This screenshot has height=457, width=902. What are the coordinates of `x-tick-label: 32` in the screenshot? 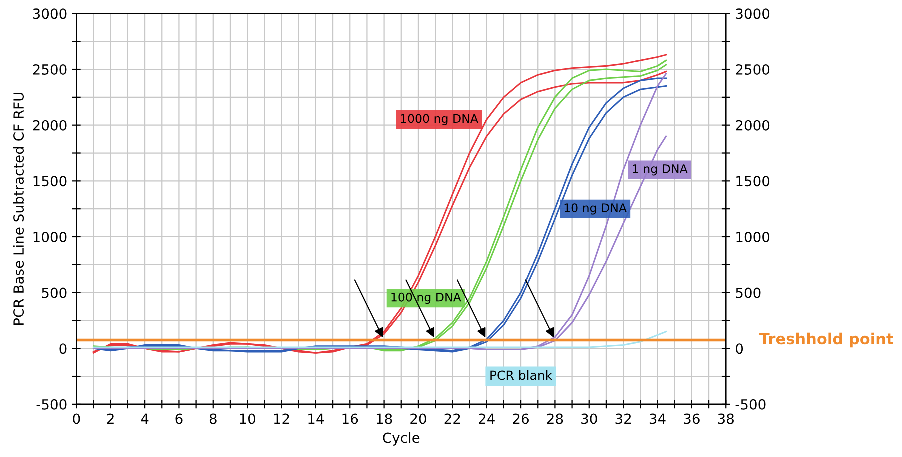 It's located at (624, 419).